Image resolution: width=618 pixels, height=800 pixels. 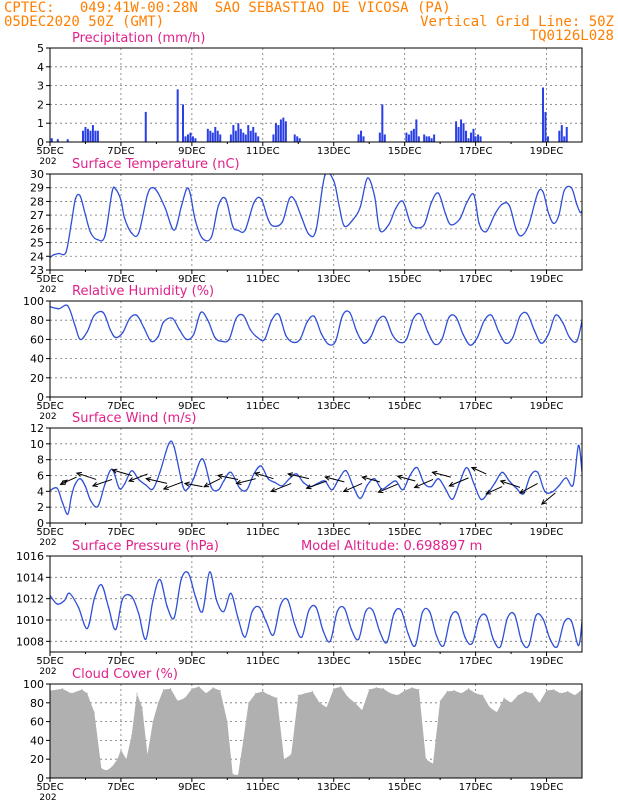 What do you see at coordinates (263, 661) in the screenshot?
I see `pres-xtick-label: 11DEC` at bounding box center [263, 661].